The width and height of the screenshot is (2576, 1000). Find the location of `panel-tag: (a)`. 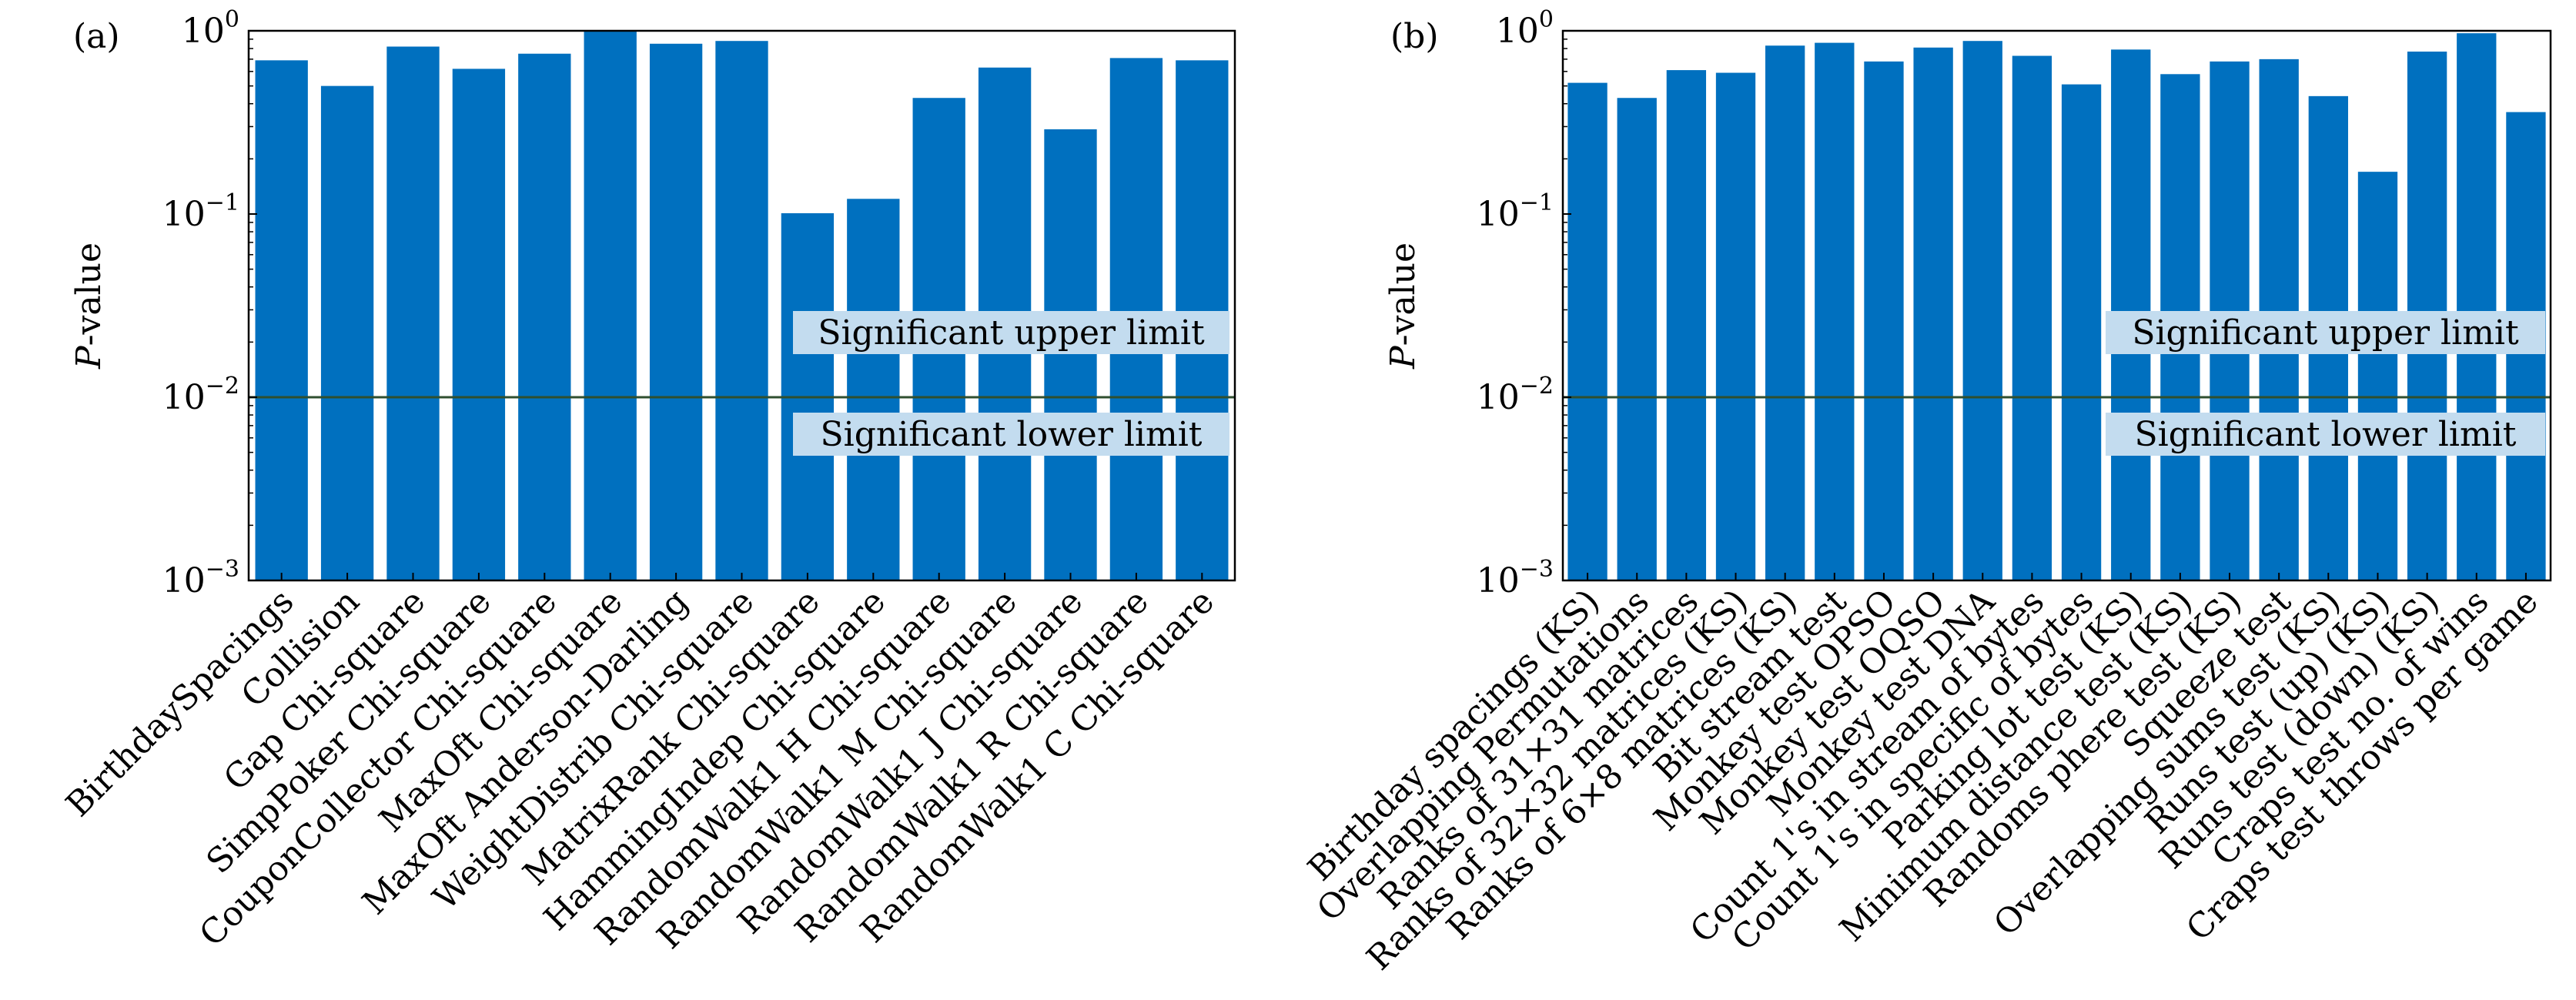

panel-tag: (a) is located at coordinates (97, 36).